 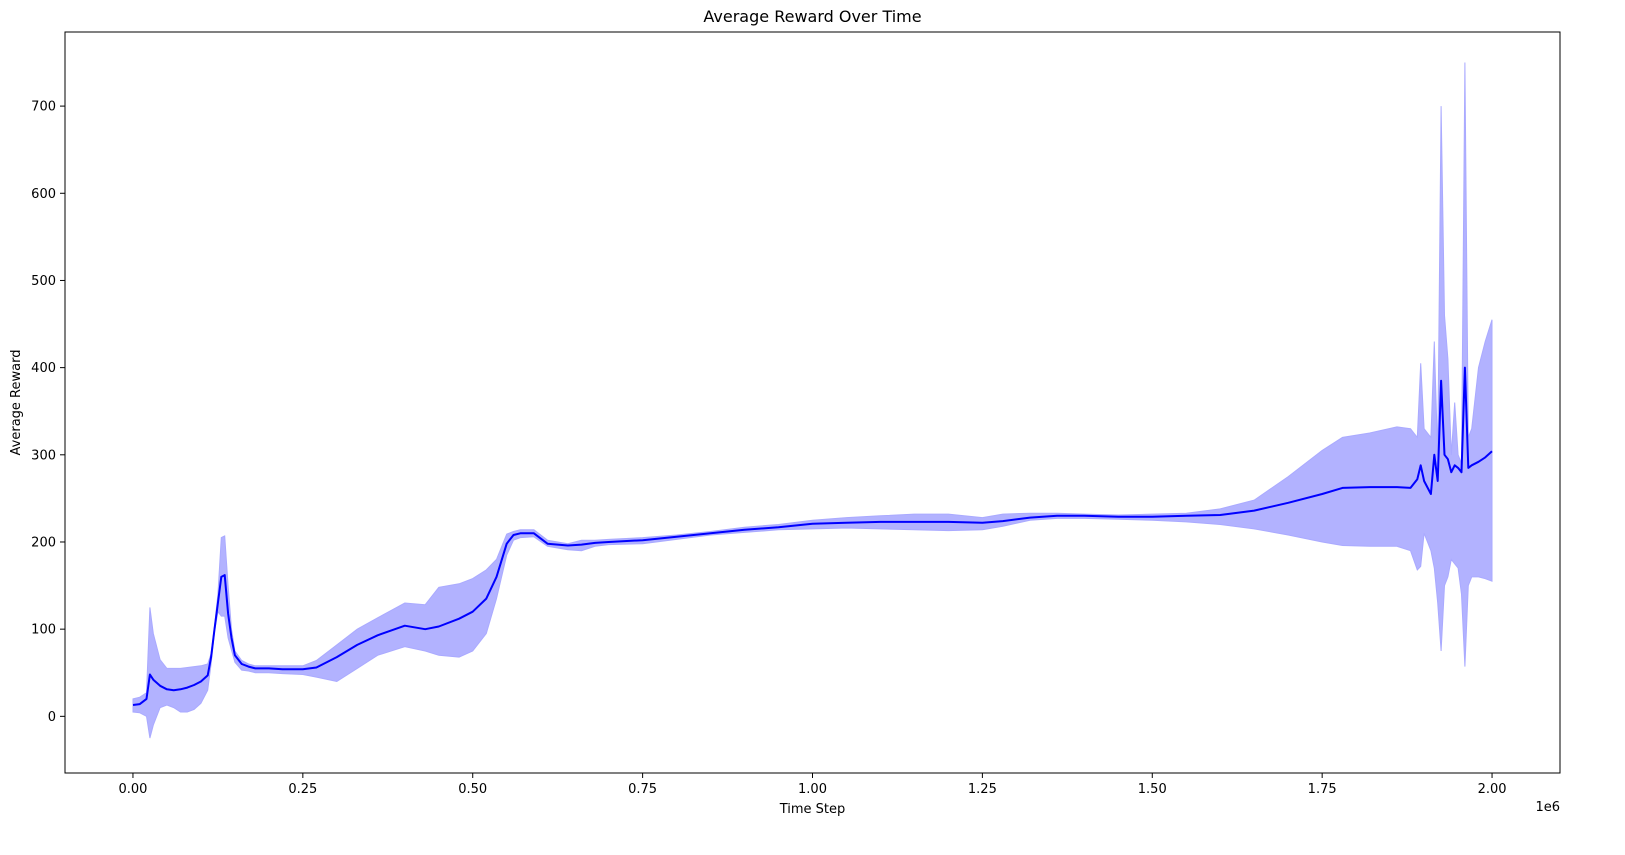 I want to click on y-tick-label: 300, so click(x=43, y=455).